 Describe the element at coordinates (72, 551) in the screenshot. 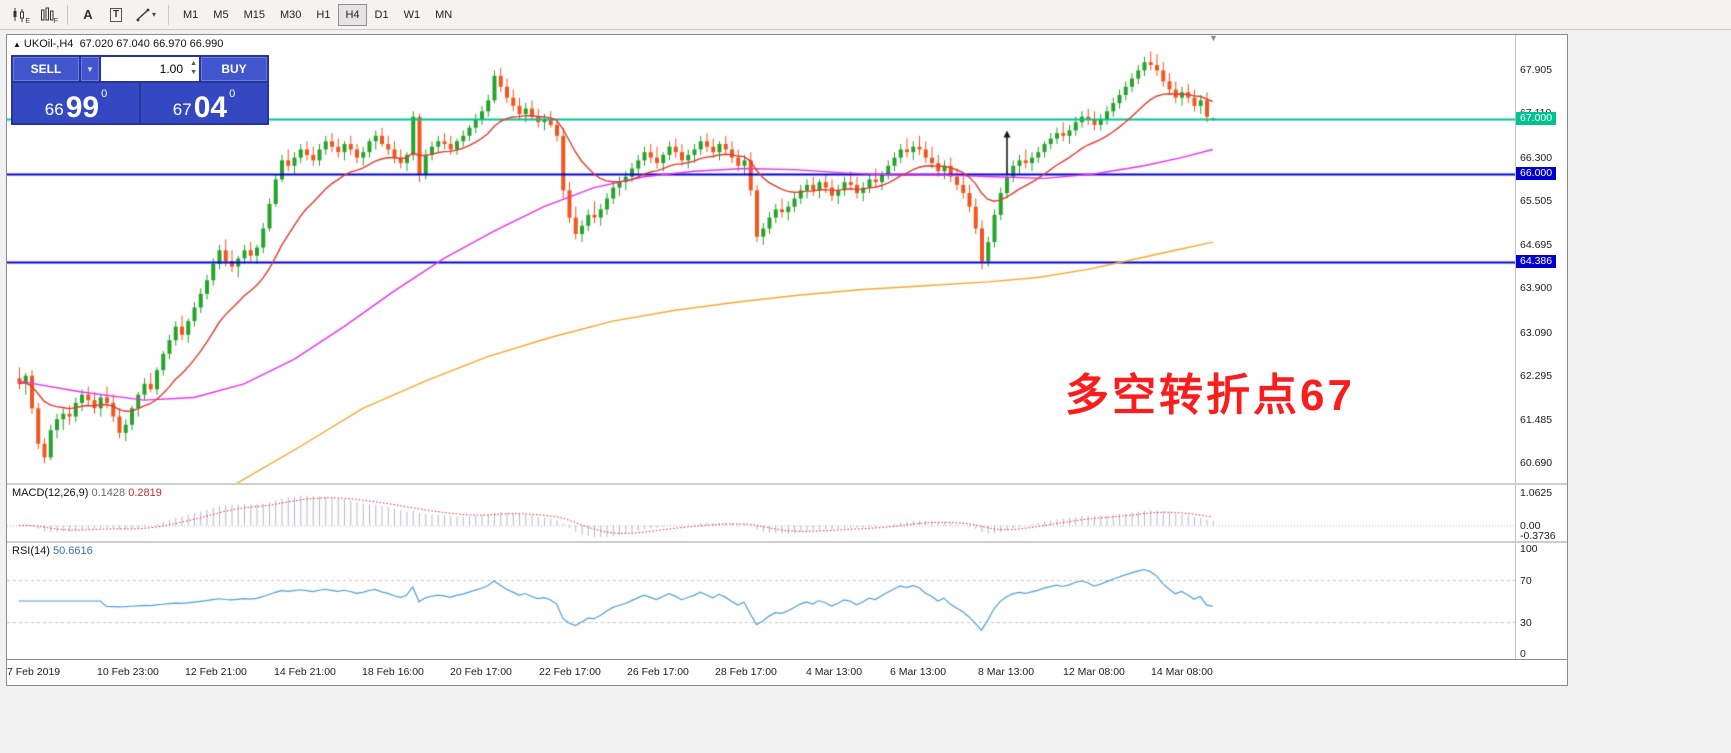

I see `rsi-value: 50.6616` at that location.